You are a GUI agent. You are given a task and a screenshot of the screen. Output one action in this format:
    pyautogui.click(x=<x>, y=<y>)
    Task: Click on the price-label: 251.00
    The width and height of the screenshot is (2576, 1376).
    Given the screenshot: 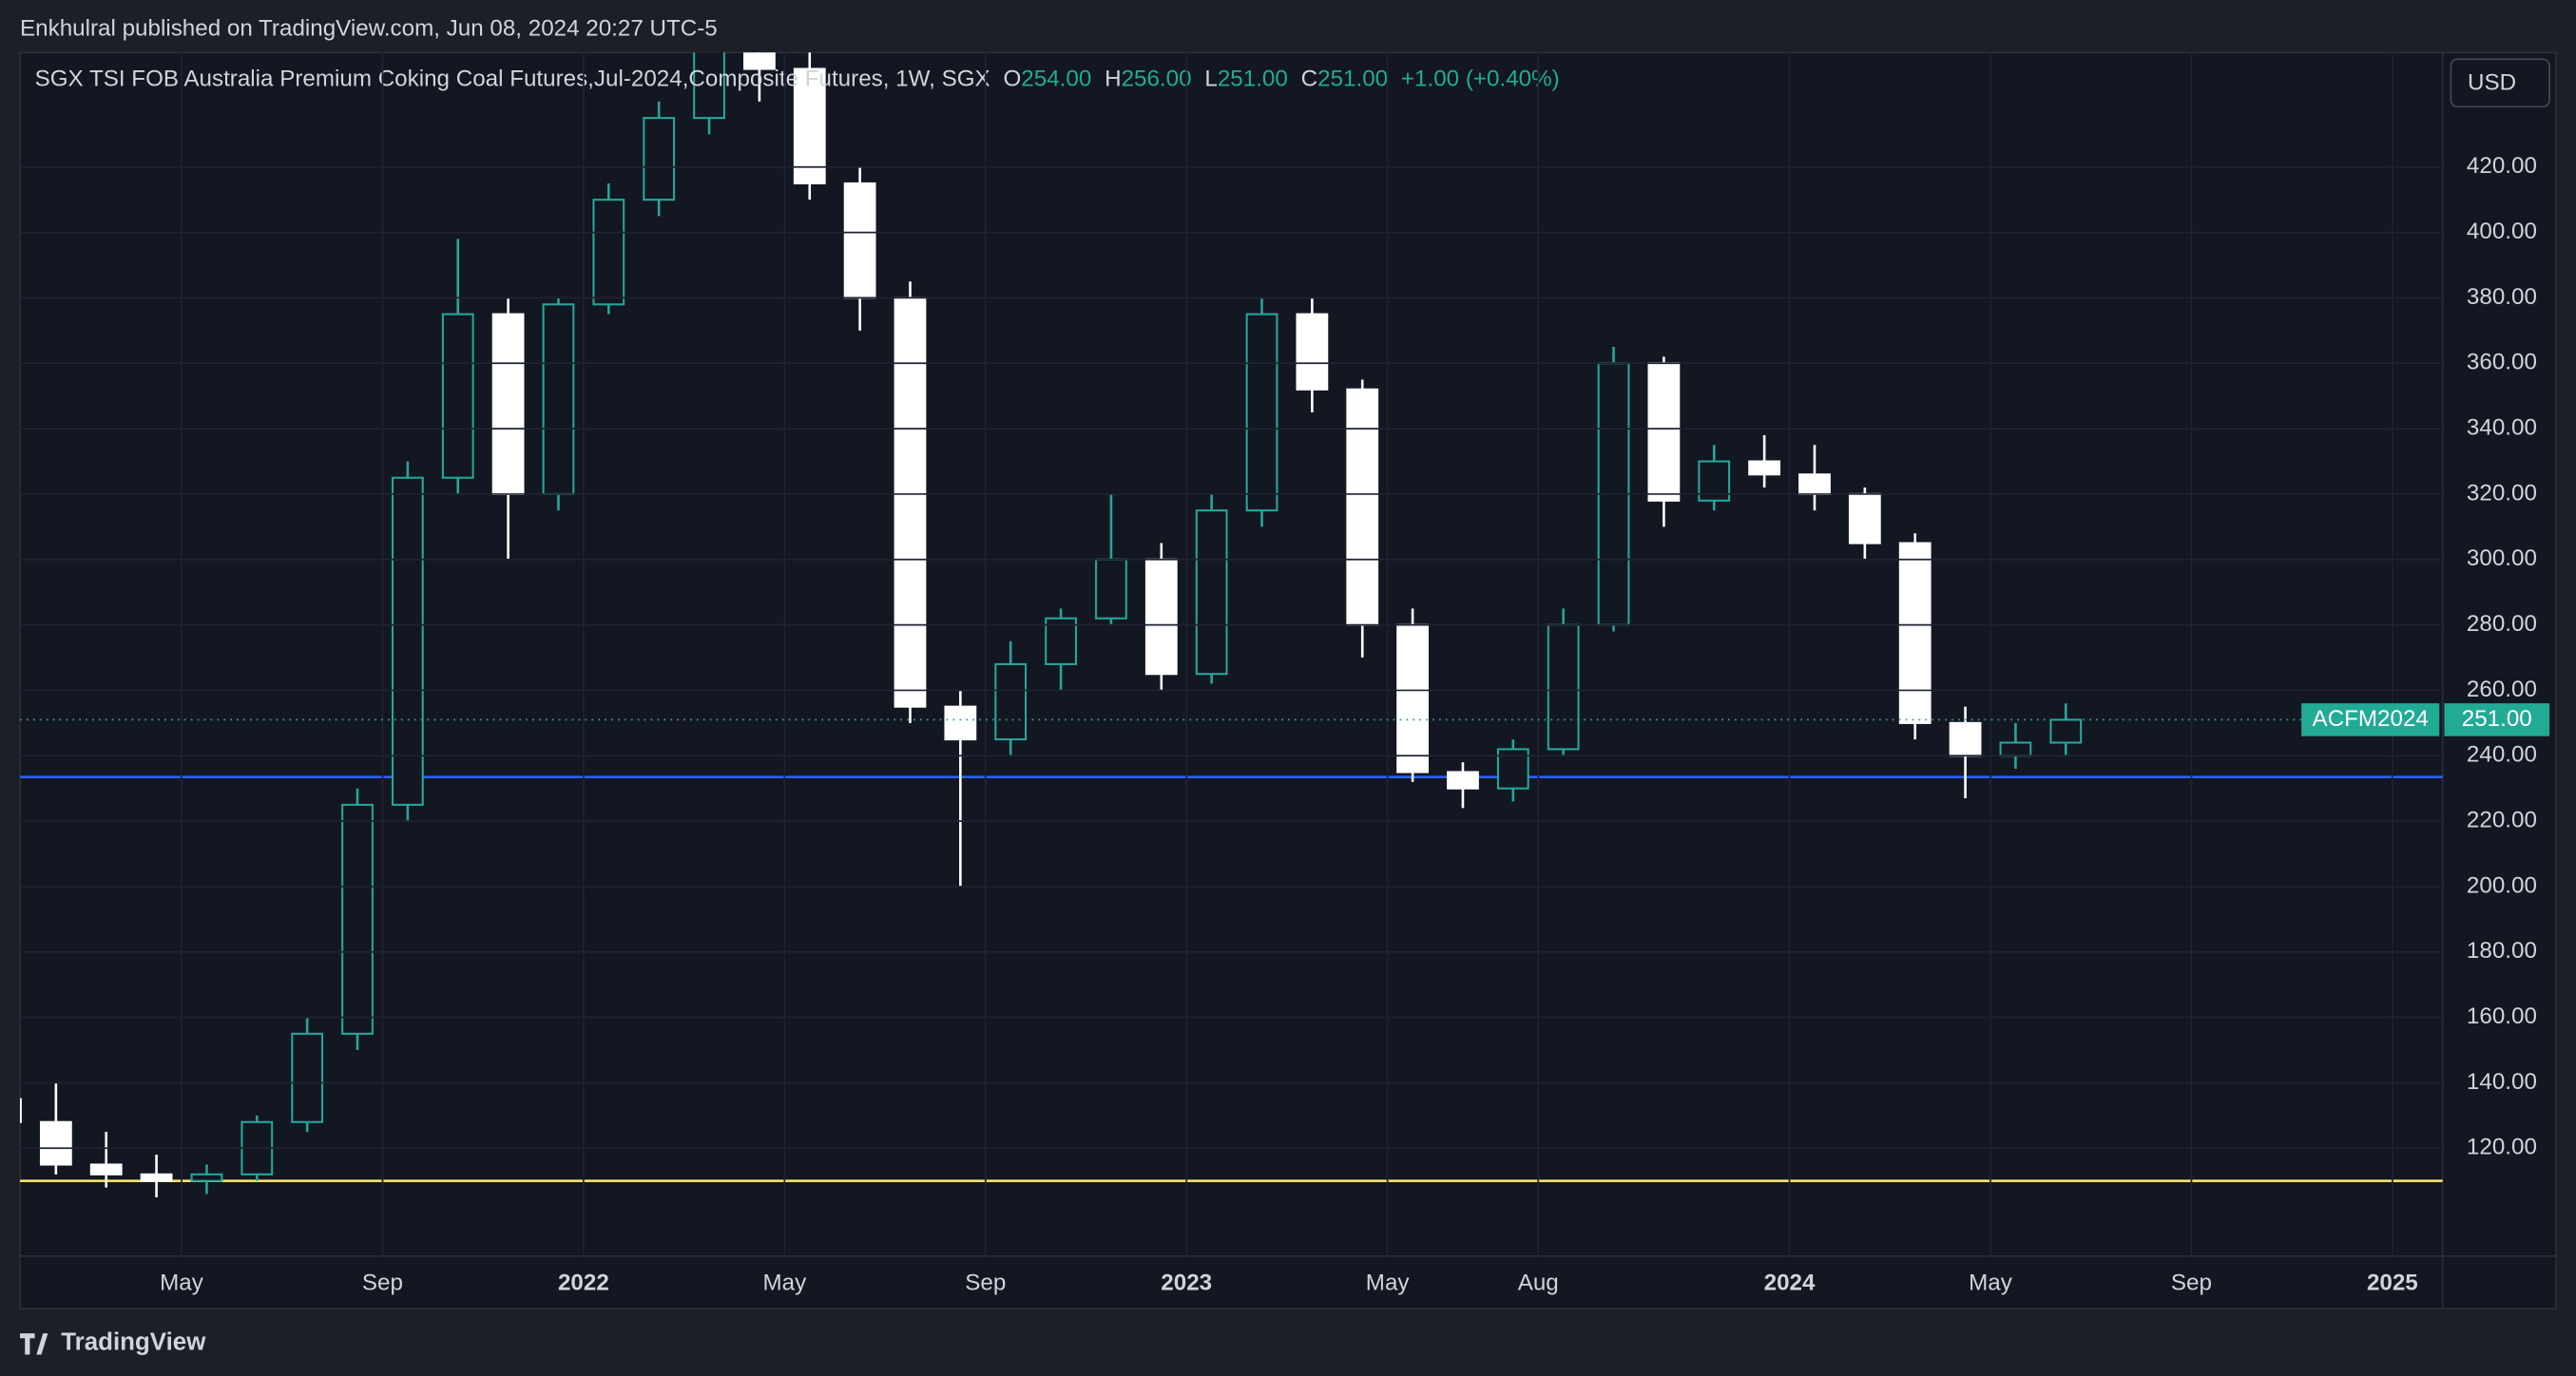 What is the action you would take?
    pyautogui.click(x=2497, y=719)
    